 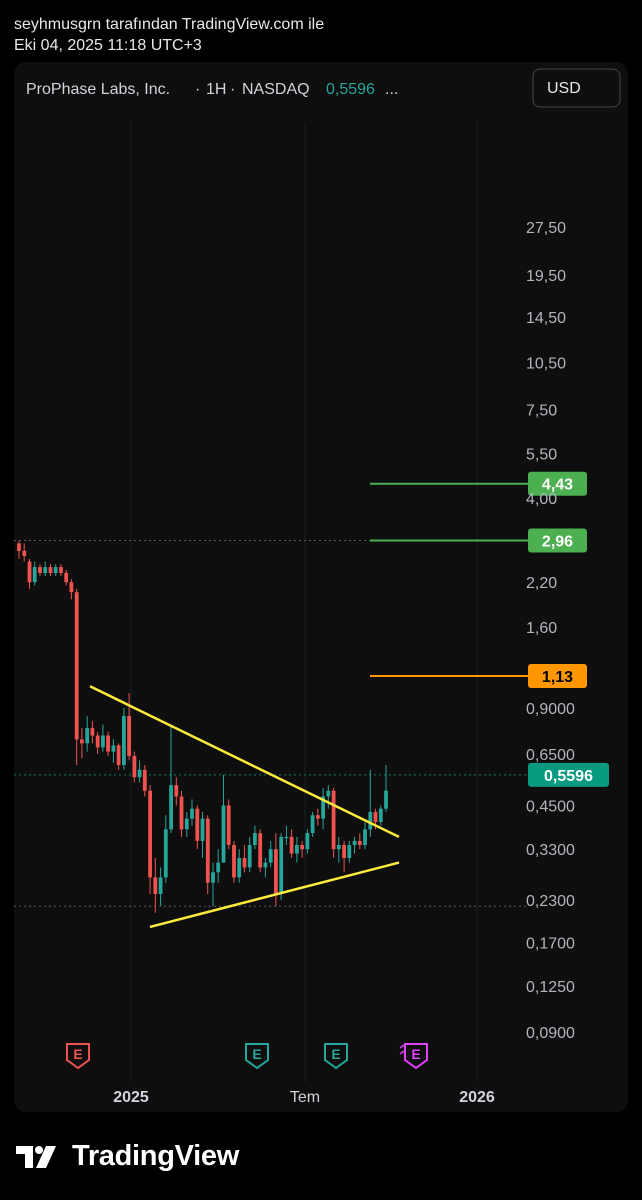 What do you see at coordinates (550, 944) in the screenshot?
I see `price-axis-label: 0,1700` at bounding box center [550, 944].